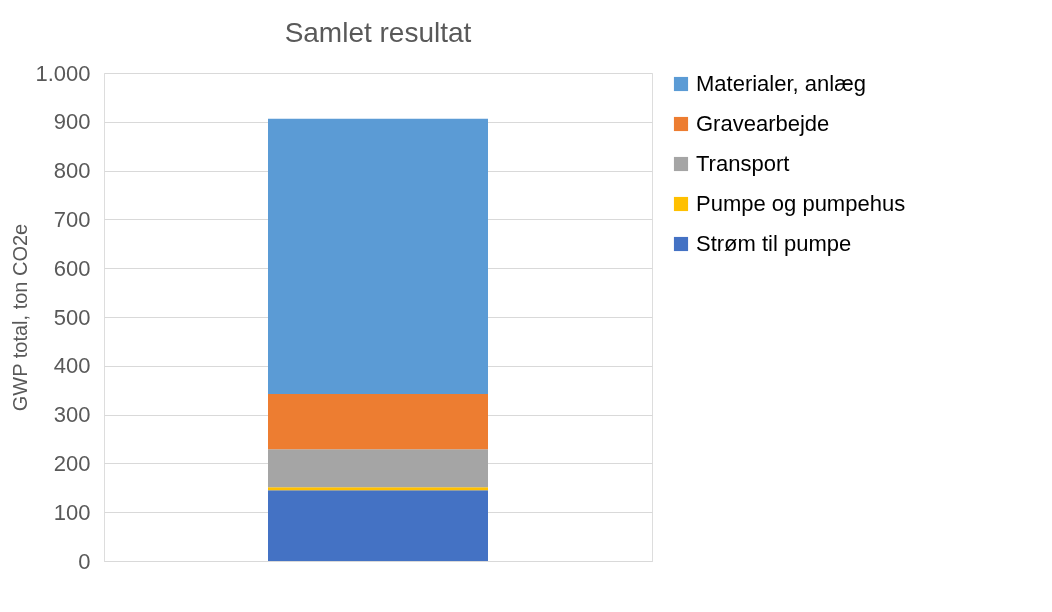 This screenshot has width=1052, height=612. I want to click on legend-label: Gravearbejde, so click(763, 123).